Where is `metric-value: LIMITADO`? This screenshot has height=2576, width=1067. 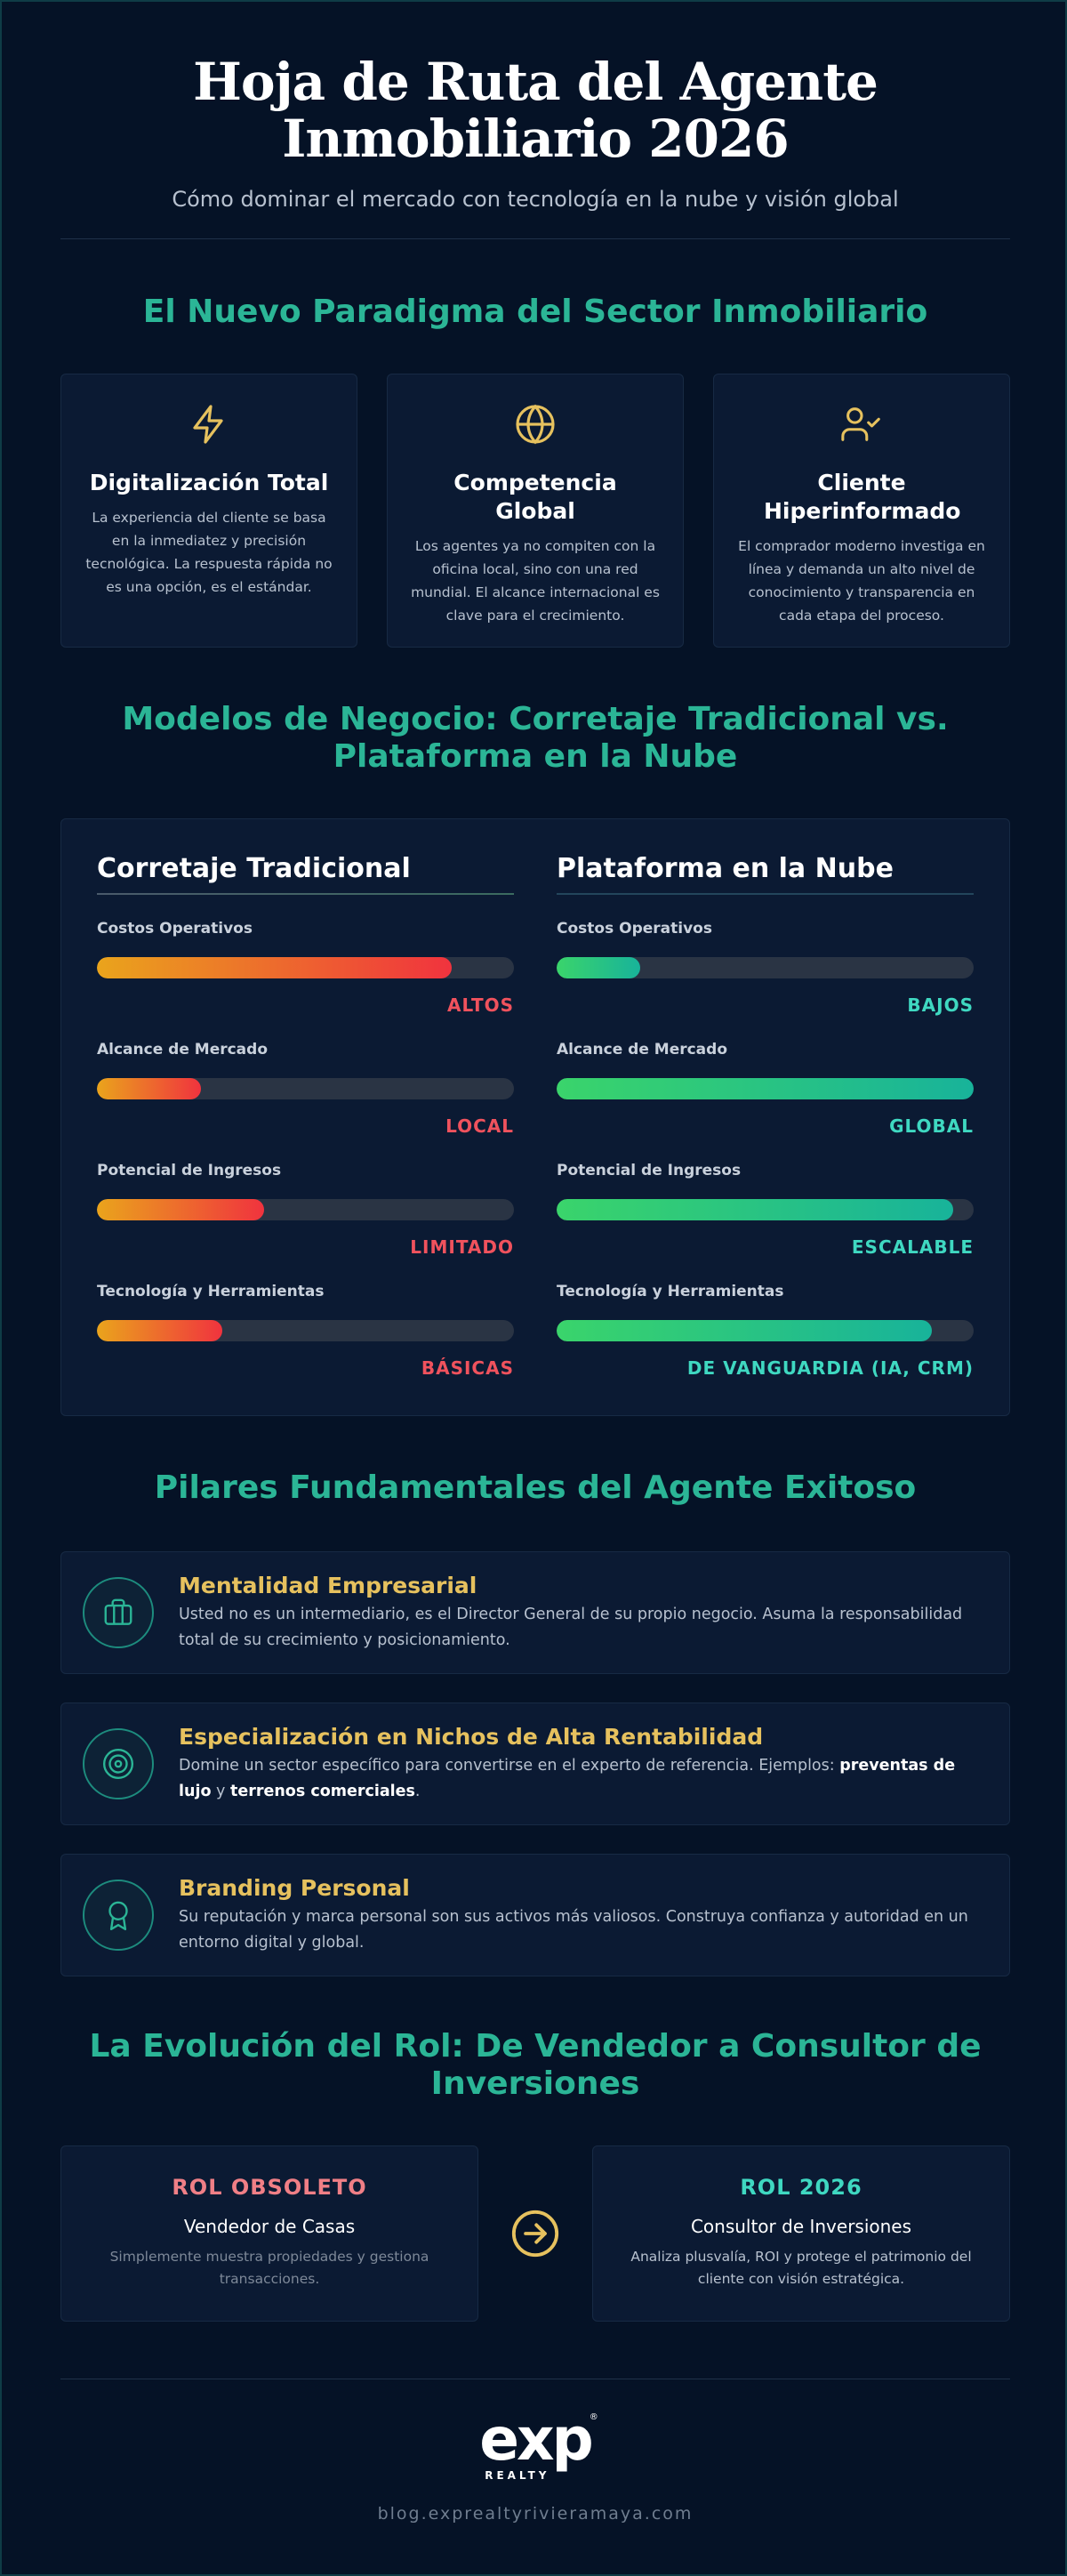 metric-value: LIMITADO is located at coordinates (462, 1247).